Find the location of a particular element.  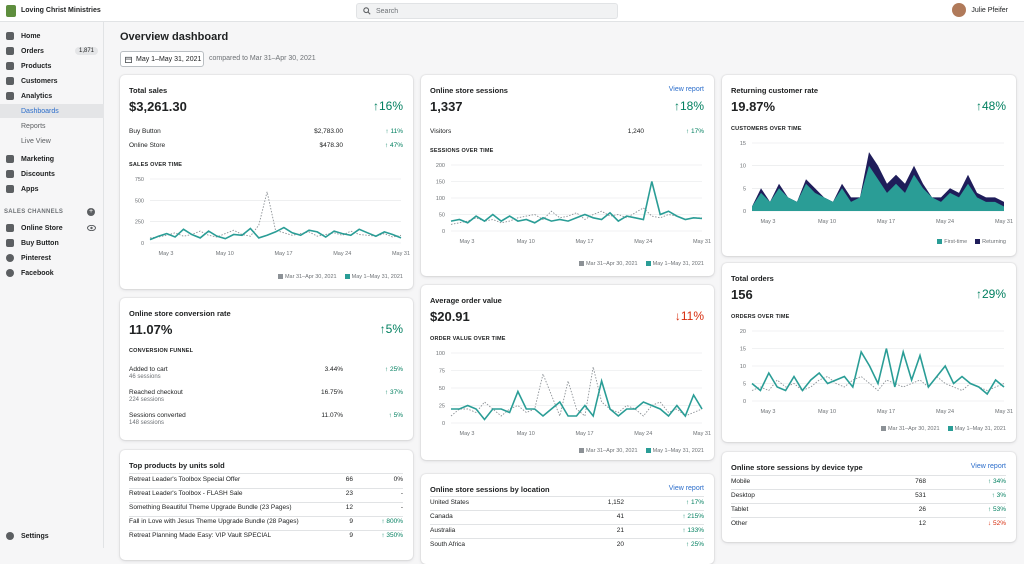

chart-label: SESSIONS OVER TIME is located at coordinates (462, 151).